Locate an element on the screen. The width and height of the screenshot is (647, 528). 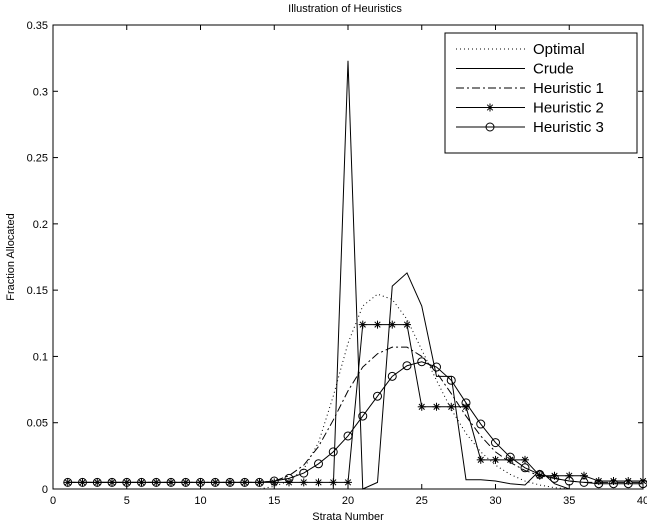
y-axis-title: Fraction Allocated is located at coordinates (11, 256).